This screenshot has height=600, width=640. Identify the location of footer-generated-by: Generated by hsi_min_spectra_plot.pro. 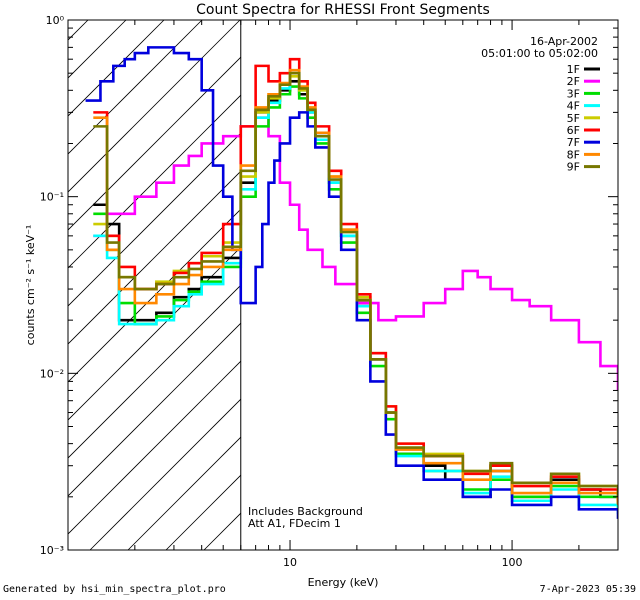
(114, 589).